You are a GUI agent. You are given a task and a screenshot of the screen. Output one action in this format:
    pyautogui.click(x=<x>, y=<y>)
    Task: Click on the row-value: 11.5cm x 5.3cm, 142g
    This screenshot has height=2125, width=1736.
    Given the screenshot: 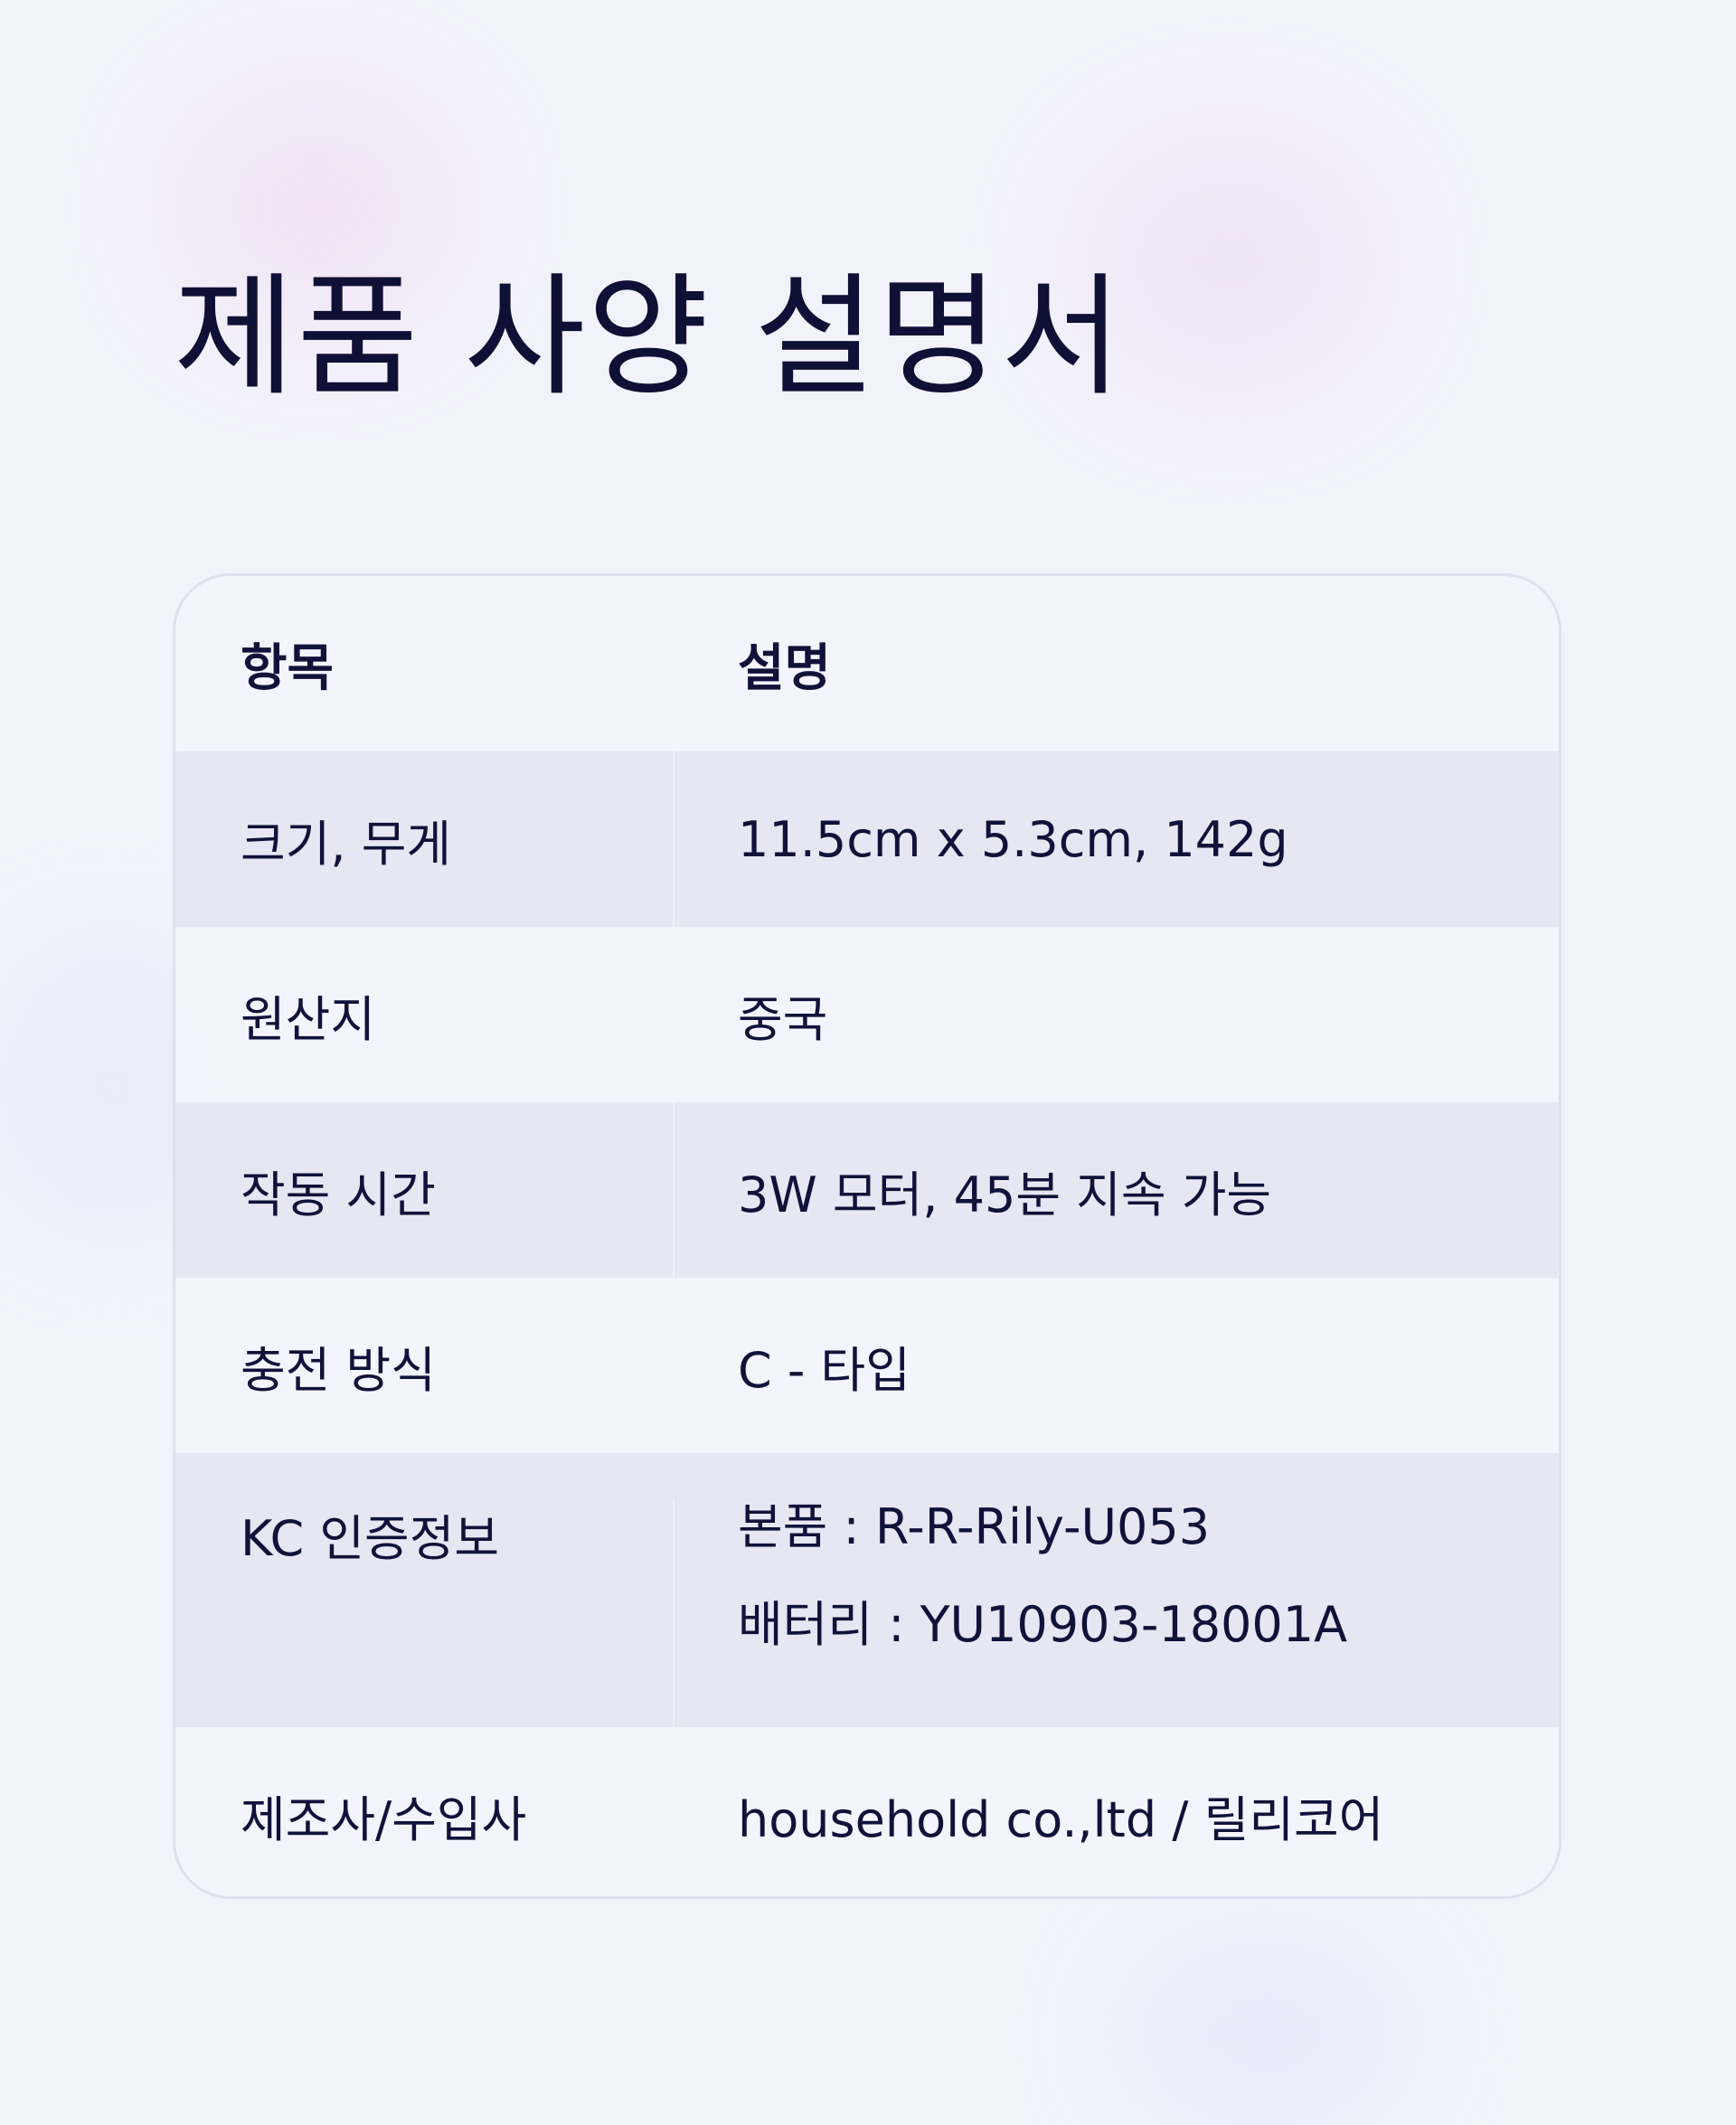 What is the action you would take?
    pyautogui.click(x=1117, y=840)
    